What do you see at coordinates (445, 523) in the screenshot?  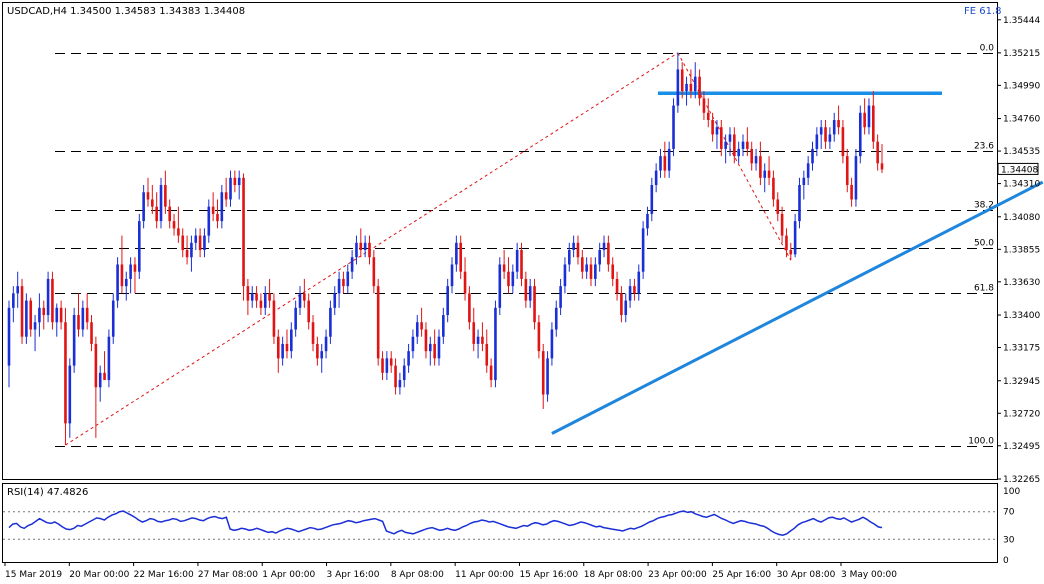 I see `rsi-line` at bounding box center [445, 523].